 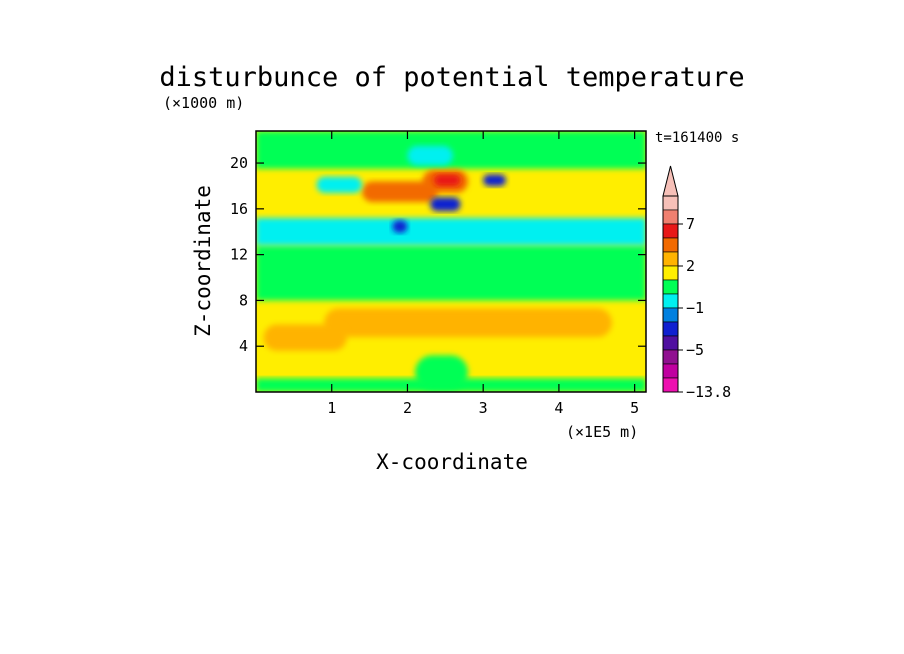 What do you see at coordinates (690, 266) in the screenshot?
I see `colorbar-label: 2` at bounding box center [690, 266].